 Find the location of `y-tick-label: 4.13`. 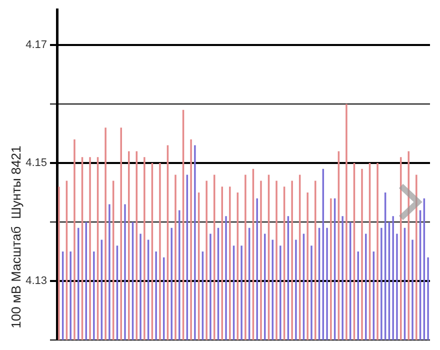

y-tick-label: 4.13 is located at coordinates (36, 281).